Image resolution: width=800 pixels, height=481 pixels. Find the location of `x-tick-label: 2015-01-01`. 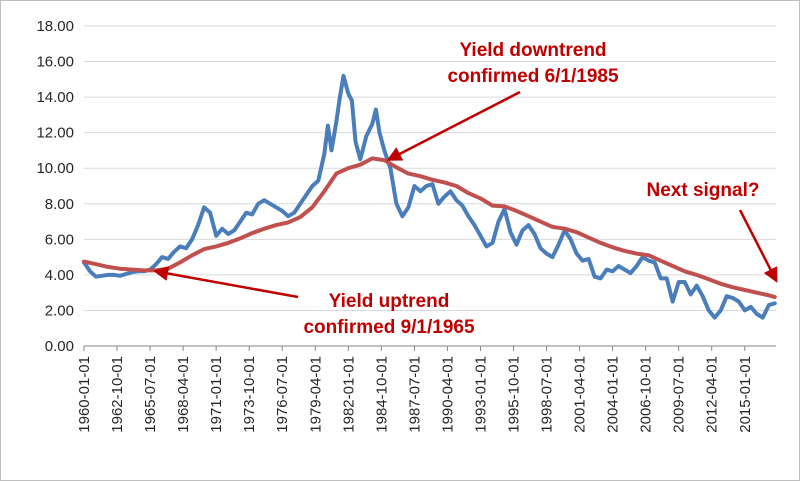

x-tick-label: 2015-01-01 is located at coordinates (745, 394).